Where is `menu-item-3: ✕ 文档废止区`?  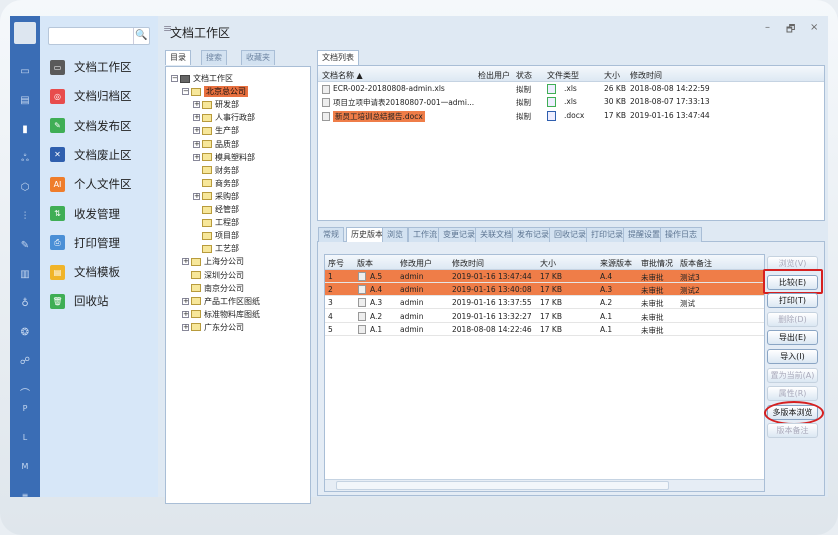 menu-item-3: ✕ 文档废止区 is located at coordinates (91, 155).